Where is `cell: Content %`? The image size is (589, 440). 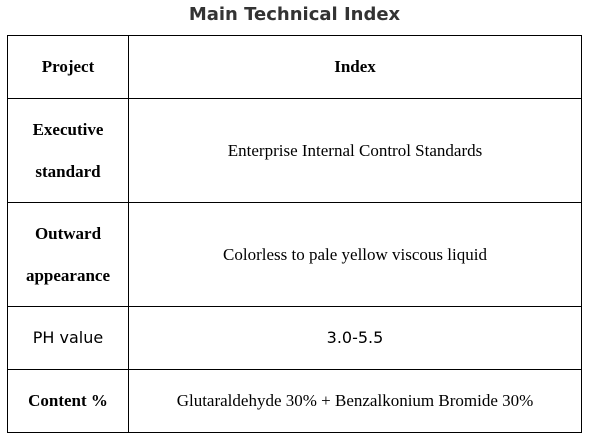
cell: Content % is located at coordinates (68, 401).